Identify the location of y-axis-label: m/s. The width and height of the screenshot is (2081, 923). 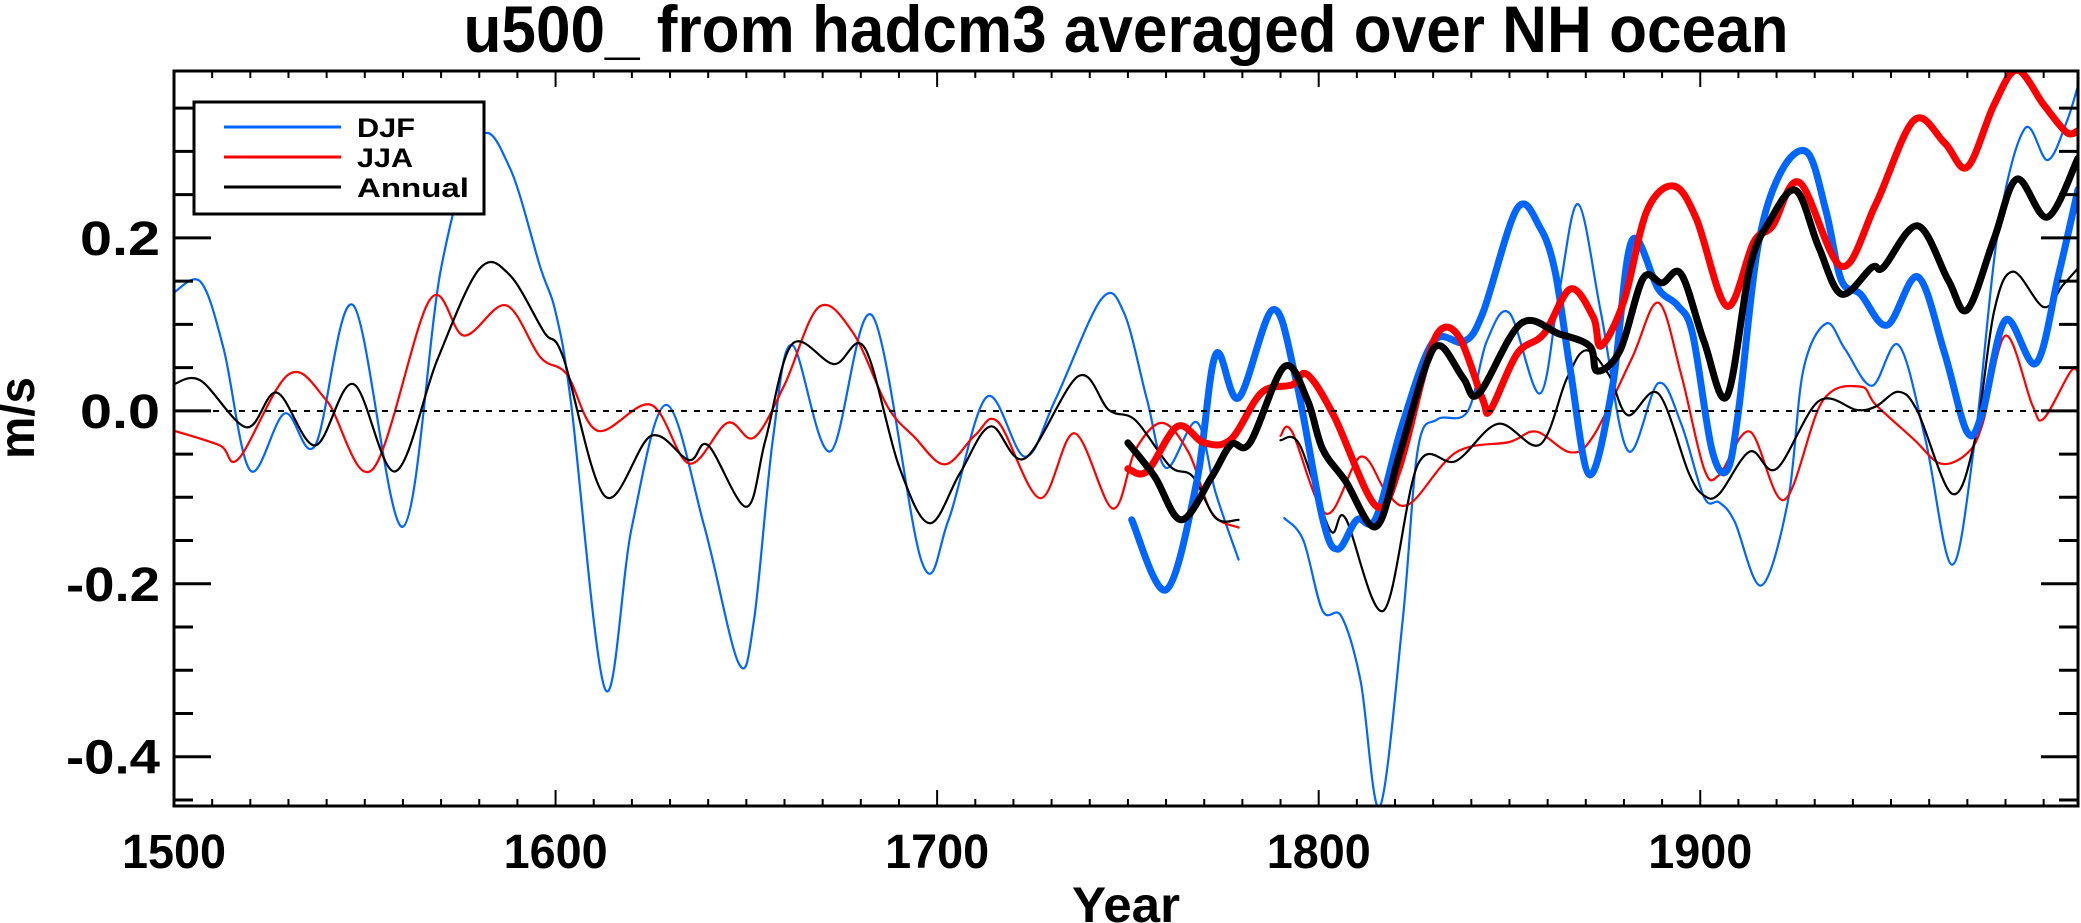
(22, 418).